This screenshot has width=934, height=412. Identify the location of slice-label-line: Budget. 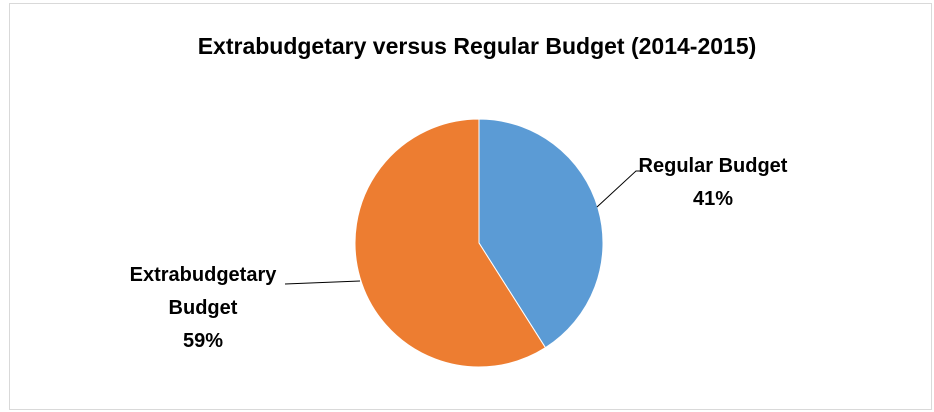
(203, 308).